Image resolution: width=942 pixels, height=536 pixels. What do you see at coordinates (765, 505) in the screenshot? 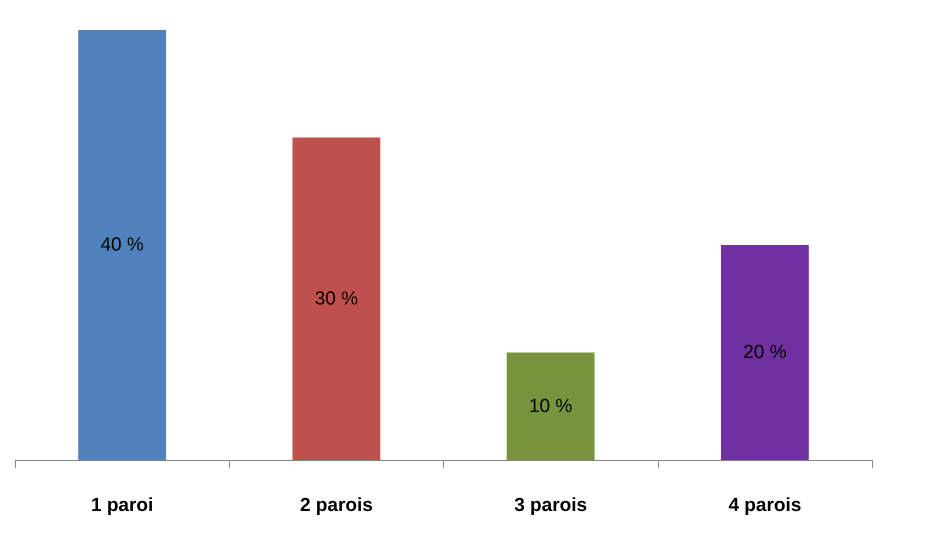
I see `x-tick-label: 4 parois` at bounding box center [765, 505].